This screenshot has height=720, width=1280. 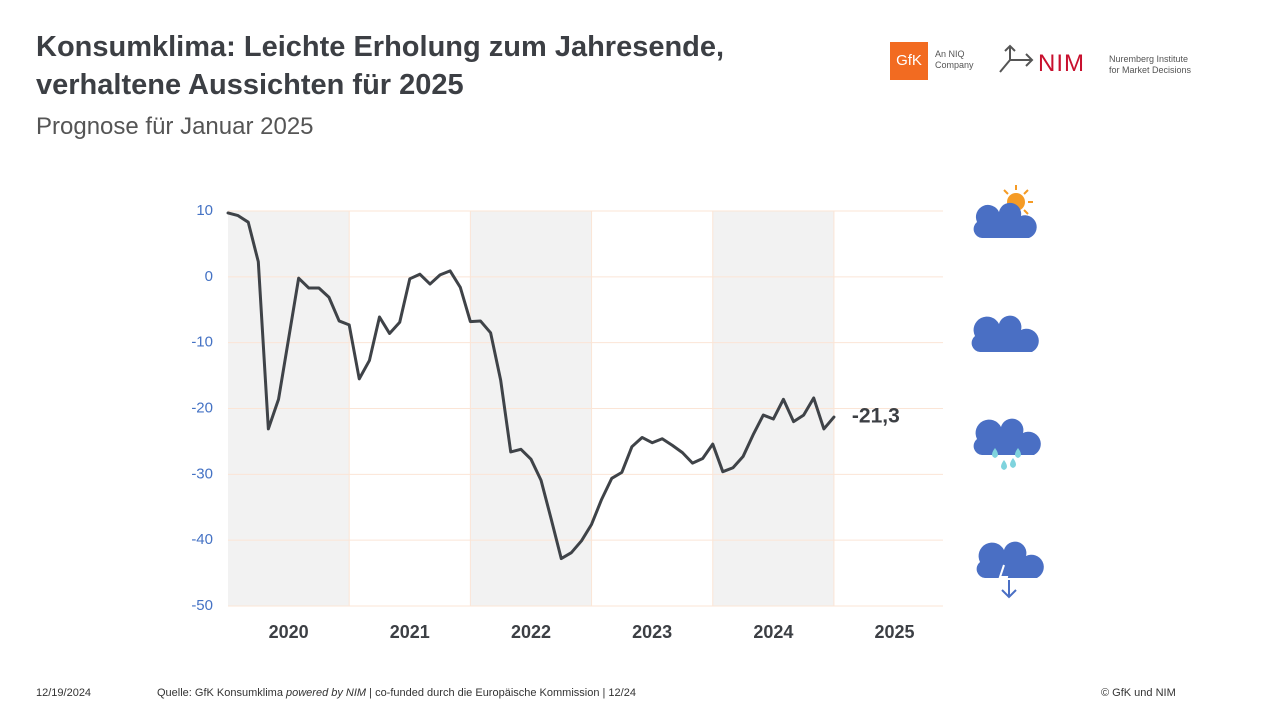 What do you see at coordinates (202, 342) in the screenshot?
I see `y-tick-label: -10` at bounding box center [202, 342].